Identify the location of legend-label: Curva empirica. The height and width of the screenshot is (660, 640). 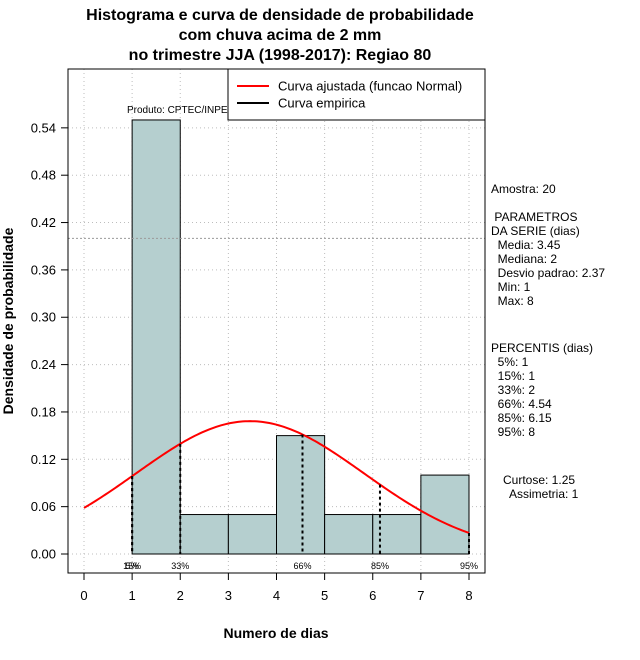
(322, 103).